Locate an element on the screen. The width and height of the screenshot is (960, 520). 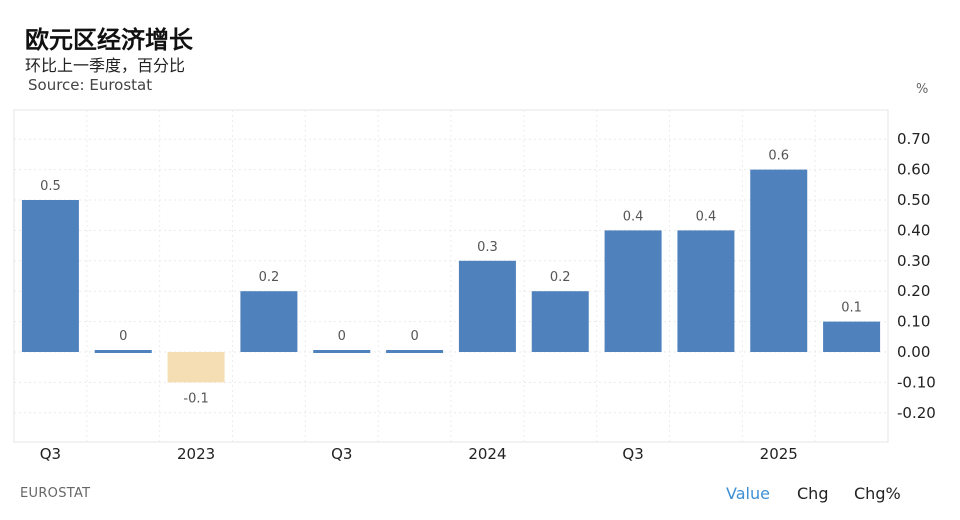
y-tick-label: 0.60 is located at coordinates (913, 170).